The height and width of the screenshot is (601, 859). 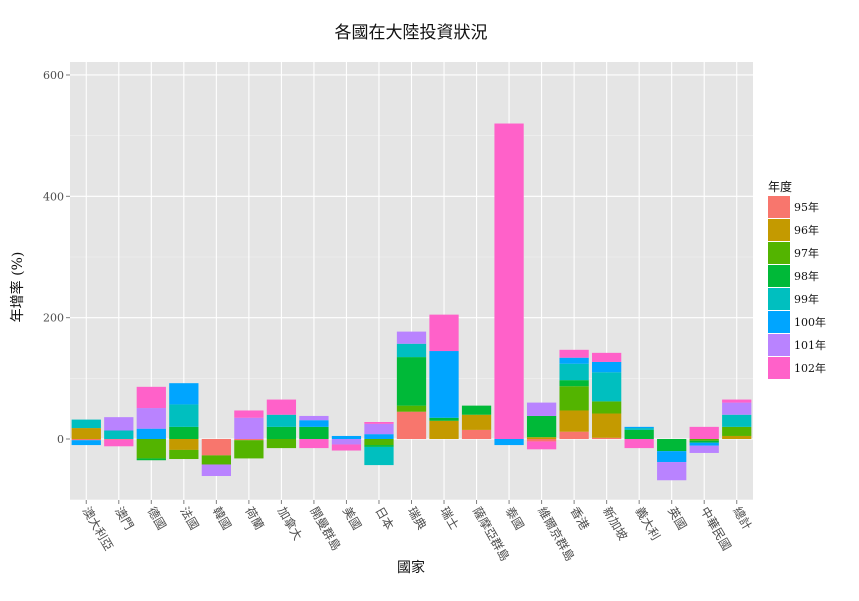 What do you see at coordinates (254, 519) in the screenshot?
I see `x-tick-label: 荷蘭` at bounding box center [254, 519].